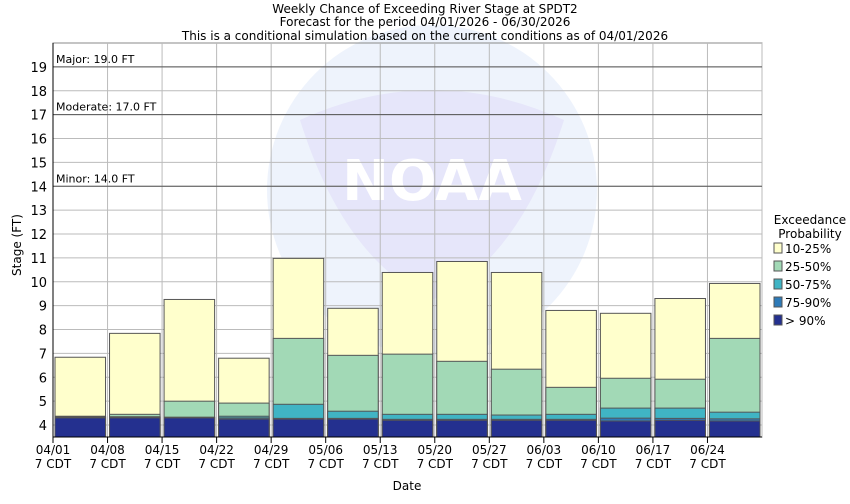  Describe the element at coordinates (808, 249) in the screenshot. I see `legend-label: 10-25%` at that location.